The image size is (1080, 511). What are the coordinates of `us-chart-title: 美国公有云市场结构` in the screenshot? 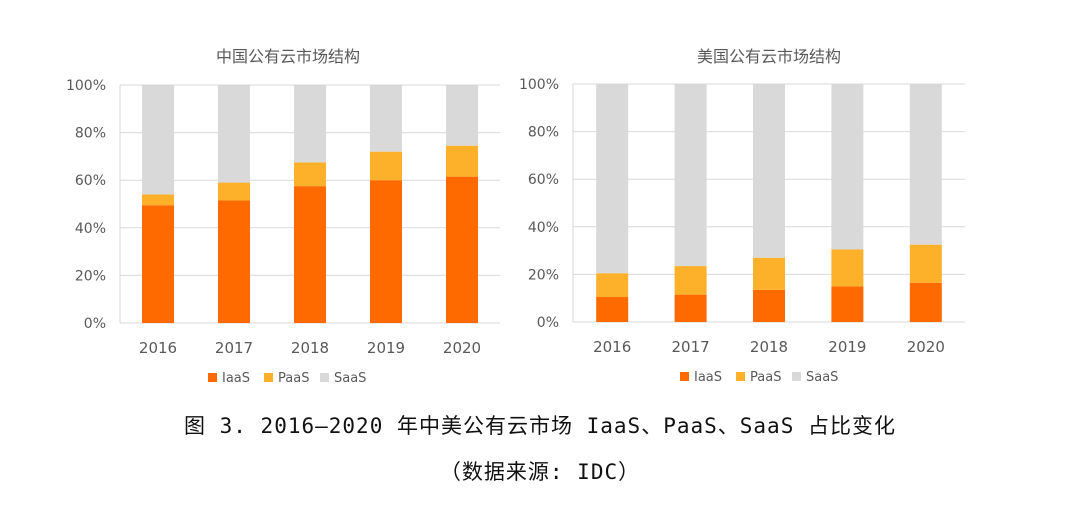 It's located at (769, 56).